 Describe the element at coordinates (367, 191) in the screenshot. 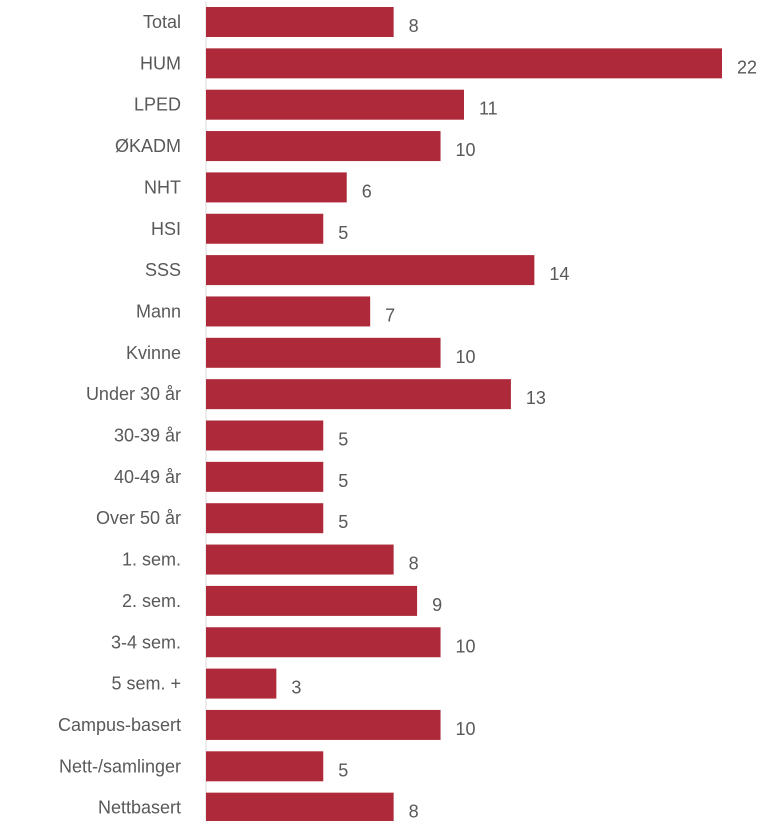

I see `data-label: 6` at that location.